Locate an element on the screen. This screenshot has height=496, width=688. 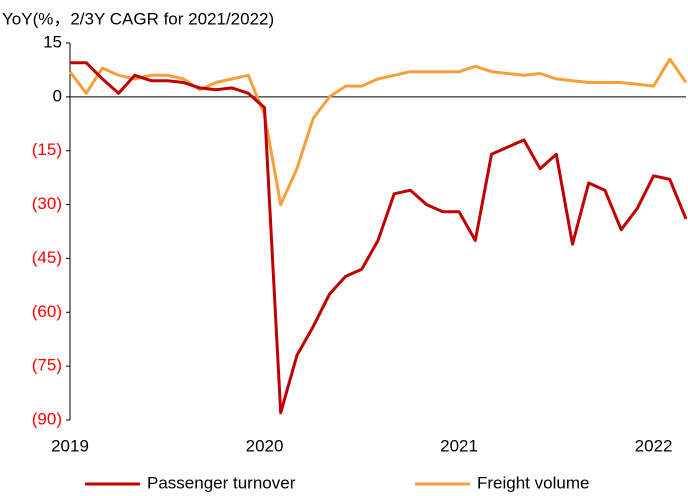
y-tick-label: (30) is located at coordinates (47, 203).